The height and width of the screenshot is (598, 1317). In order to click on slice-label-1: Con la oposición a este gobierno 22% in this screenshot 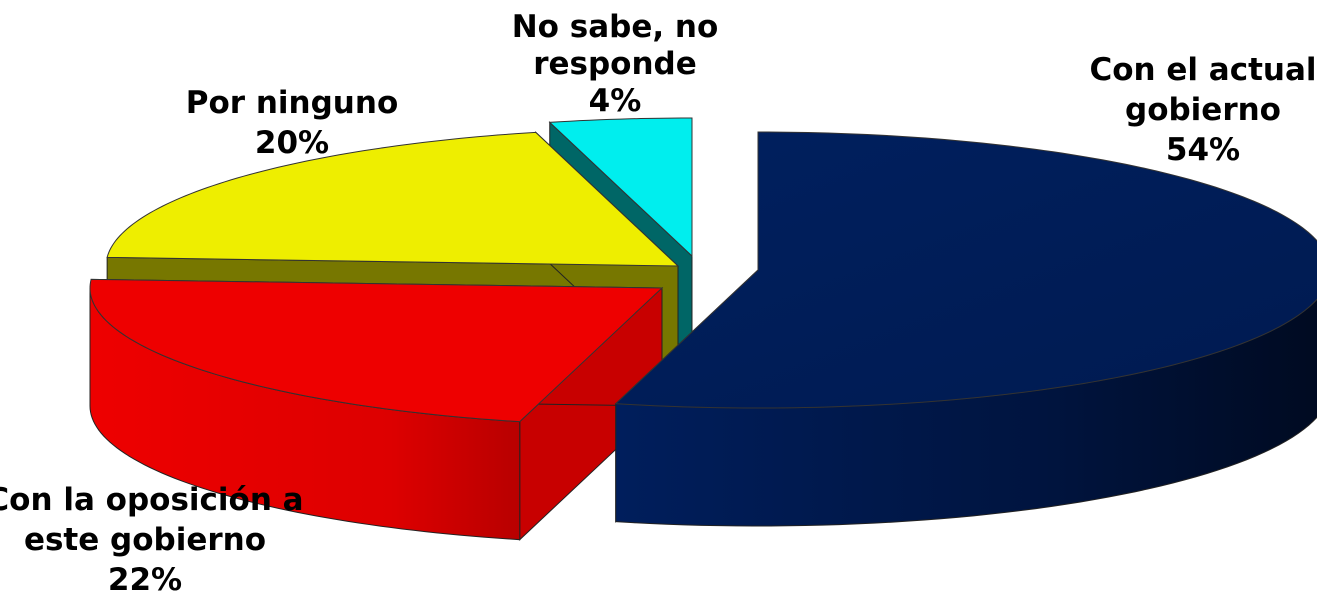, I will do `click(152, 540)`.